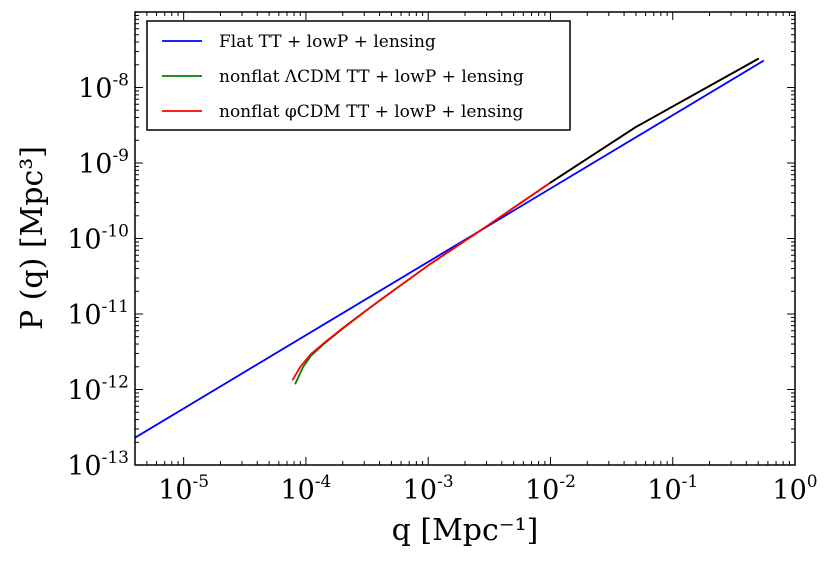 Image resolution: width=830 pixels, height=563 pixels. I want to click on x-tick-label: 10⁻¹, so click(672, 489).